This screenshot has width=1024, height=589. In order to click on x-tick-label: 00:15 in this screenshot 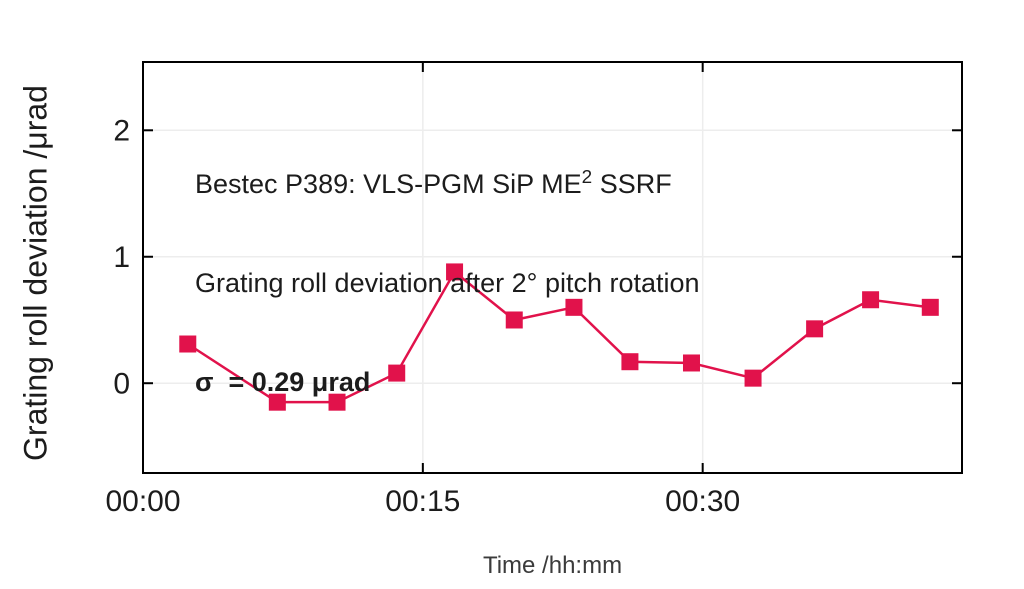, I will do `click(422, 501)`.